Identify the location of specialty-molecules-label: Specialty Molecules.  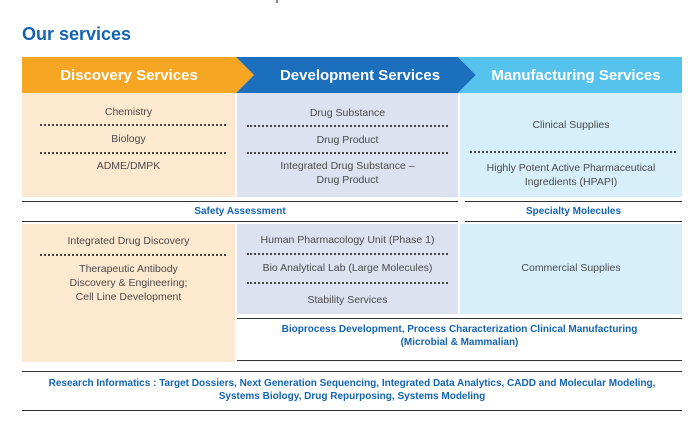
(573, 211).